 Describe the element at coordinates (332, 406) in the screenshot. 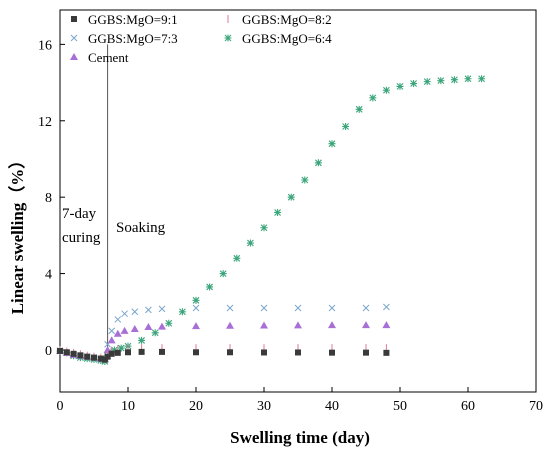

I see `x-tick-label: 40` at that location.